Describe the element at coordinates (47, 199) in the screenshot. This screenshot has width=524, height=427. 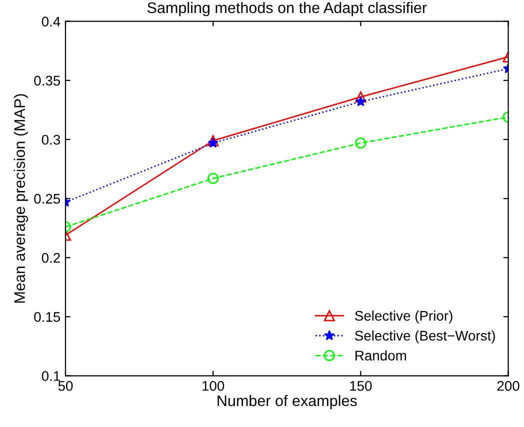
I see `y-tick-label: 0.25` at that location.